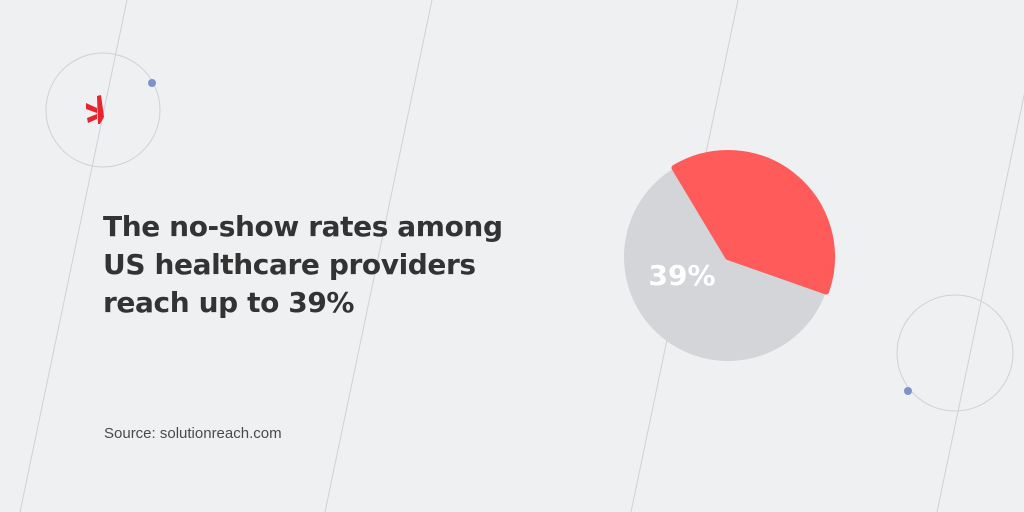  Describe the element at coordinates (193, 433) in the screenshot. I see `source-credit: Source: solutionreach.com` at that location.